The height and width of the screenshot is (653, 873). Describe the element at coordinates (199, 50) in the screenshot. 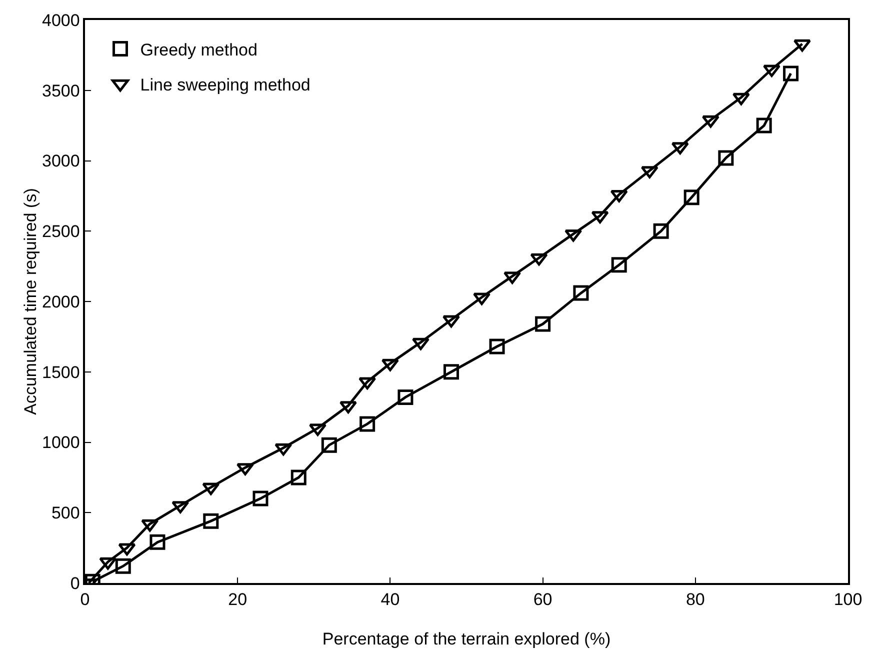

I see `legend-label: Greedy method` at that location.